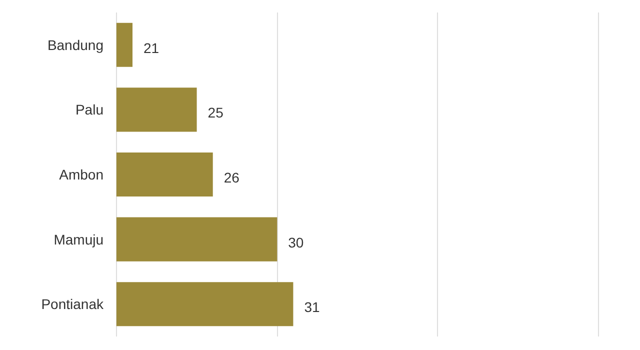  What do you see at coordinates (232, 178) in the screenshot?
I see `data-label: 26` at bounding box center [232, 178].